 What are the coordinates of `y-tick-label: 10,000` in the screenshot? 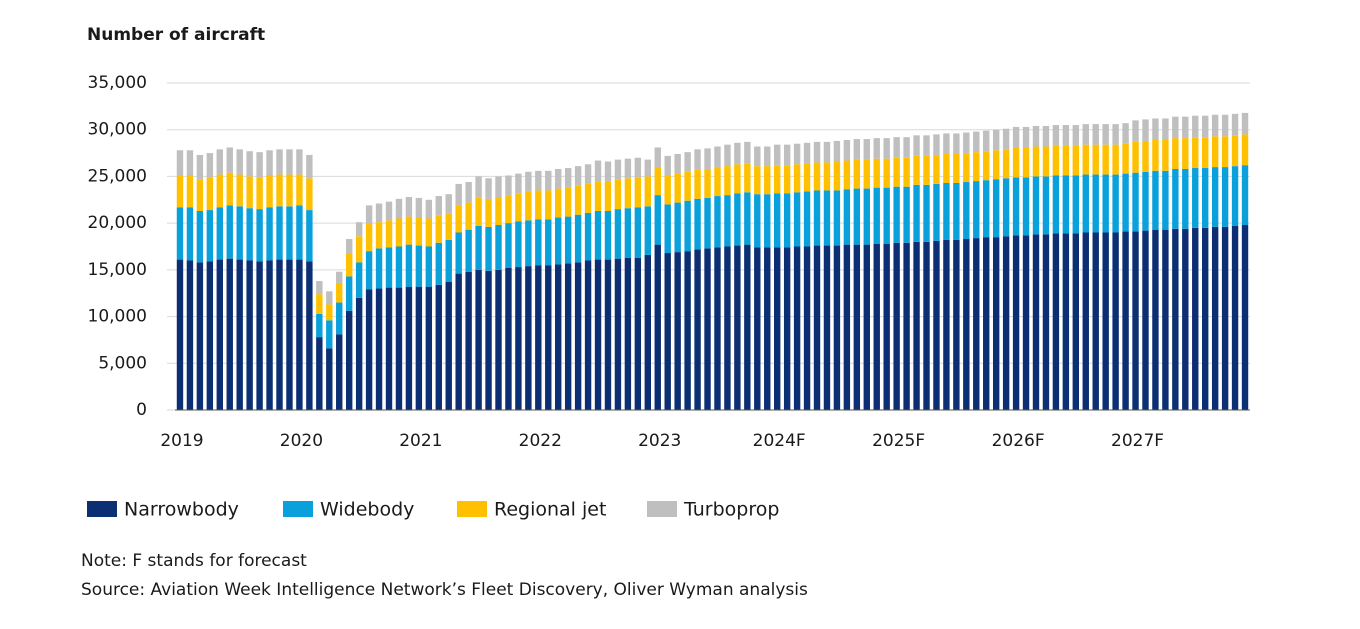 It's located at (117, 317).